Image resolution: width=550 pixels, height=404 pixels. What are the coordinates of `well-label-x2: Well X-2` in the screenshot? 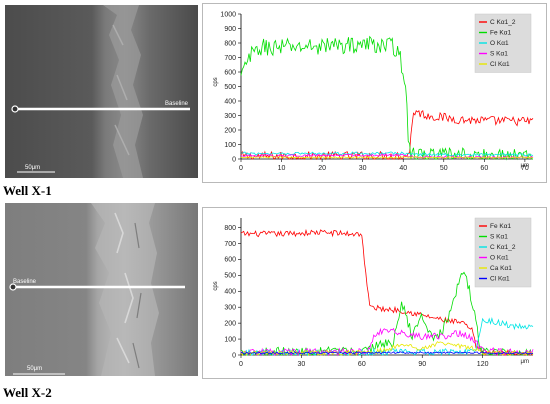 It's located at (27, 392).